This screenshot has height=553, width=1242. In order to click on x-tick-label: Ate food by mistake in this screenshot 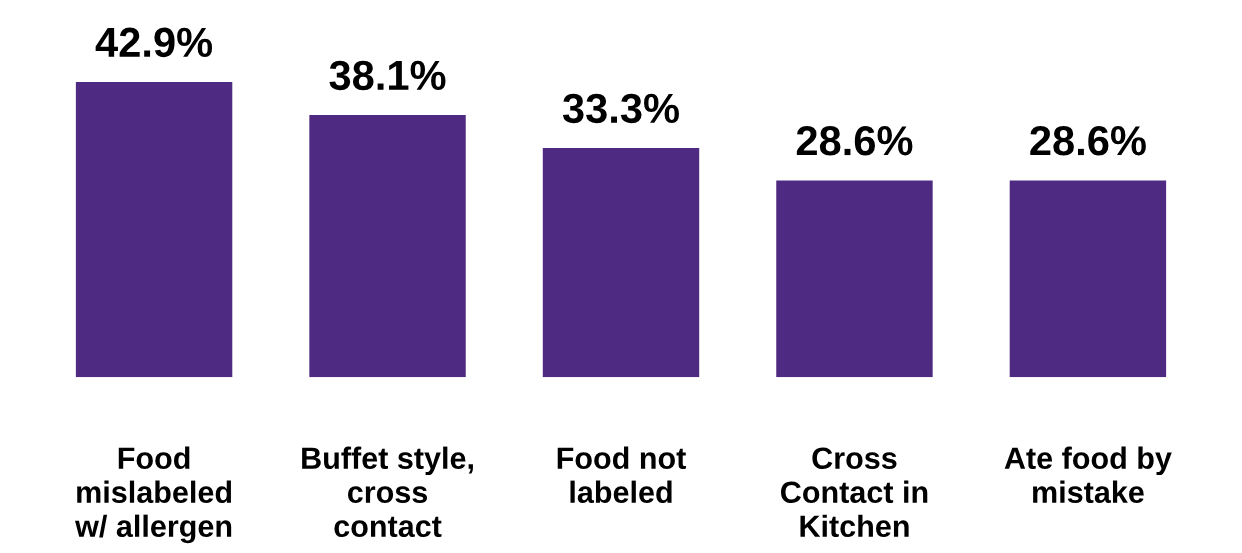, I will do `click(1088, 475)`.